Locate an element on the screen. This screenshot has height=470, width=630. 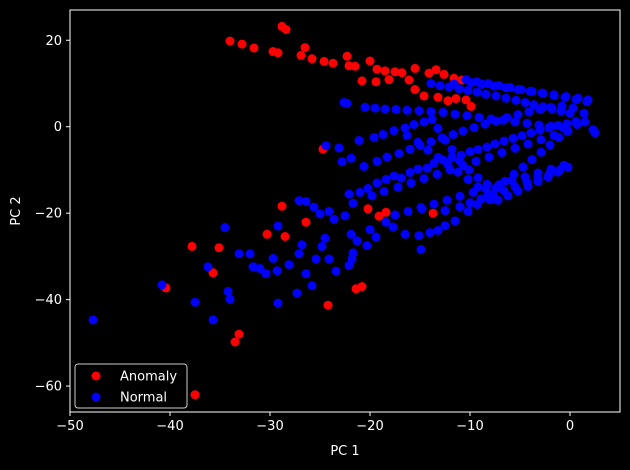
y-axis-label: PC 2 is located at coordinates (16, 210).